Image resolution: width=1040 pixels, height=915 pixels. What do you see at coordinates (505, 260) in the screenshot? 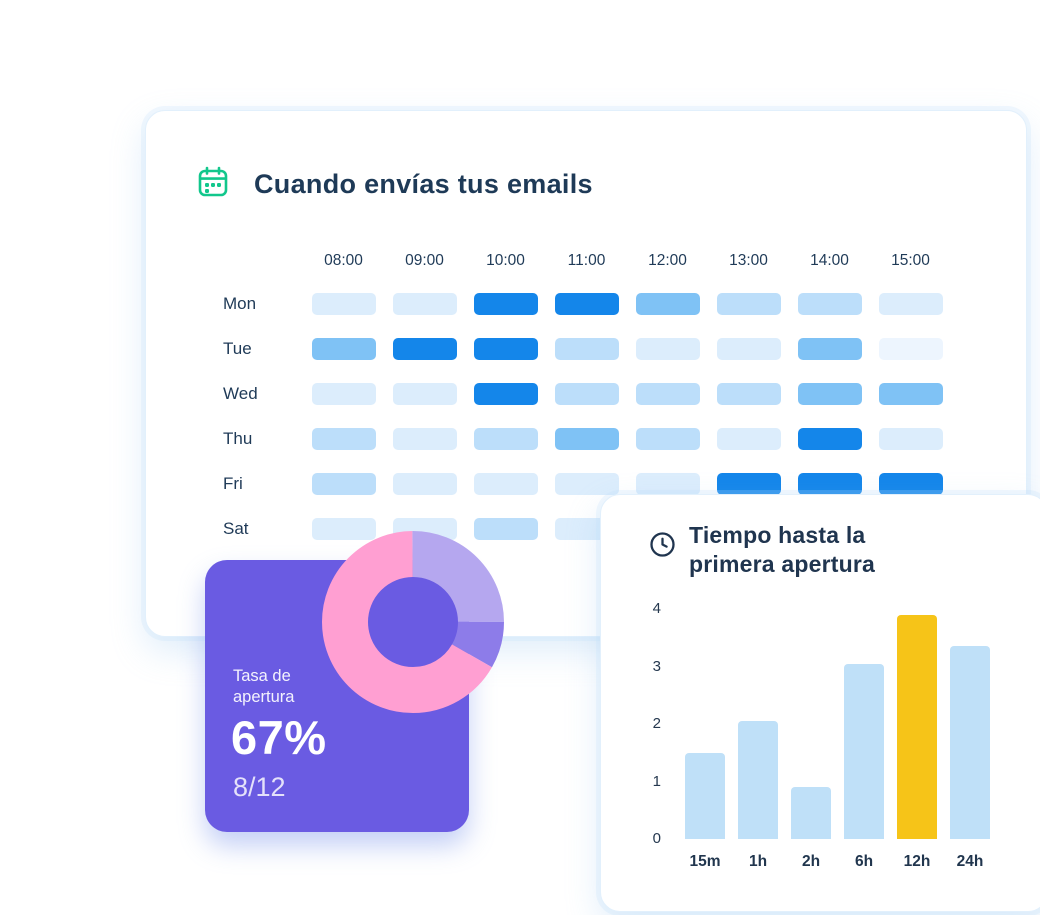
I see `heatmap-hour-label: 10:00` at bounding box center [505, 260].